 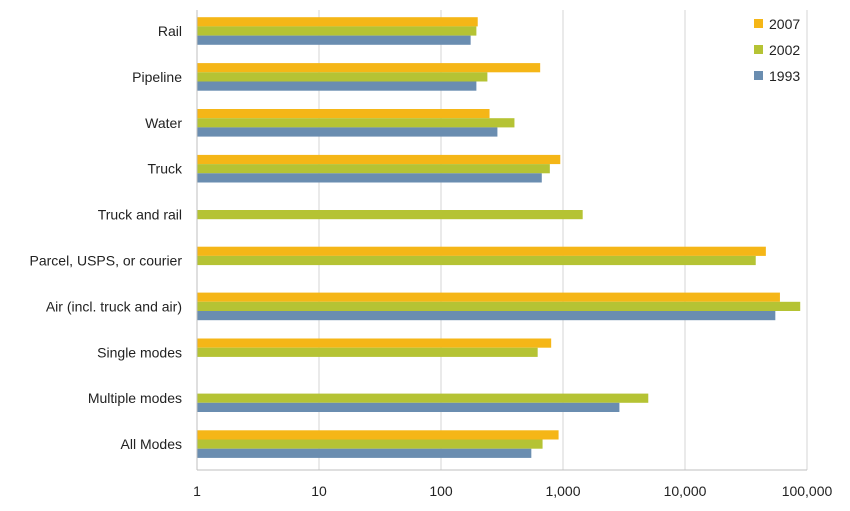 I want to click on category-label: Single modes, so click(x=139, y=352).